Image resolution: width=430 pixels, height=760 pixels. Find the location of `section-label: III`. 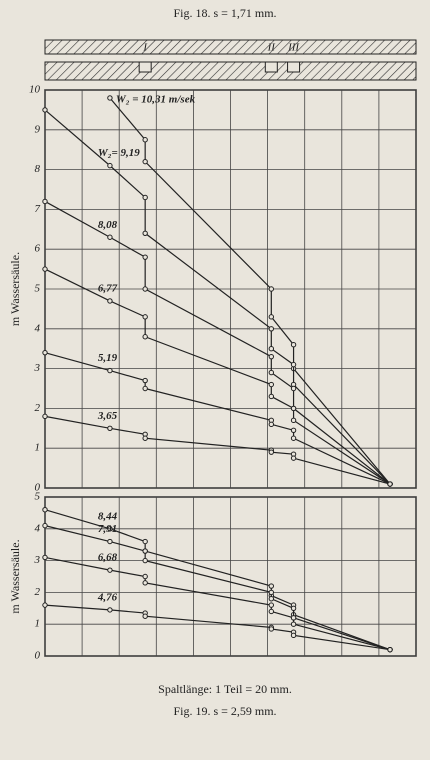

section-label: III is located at coordinates (293, 48).